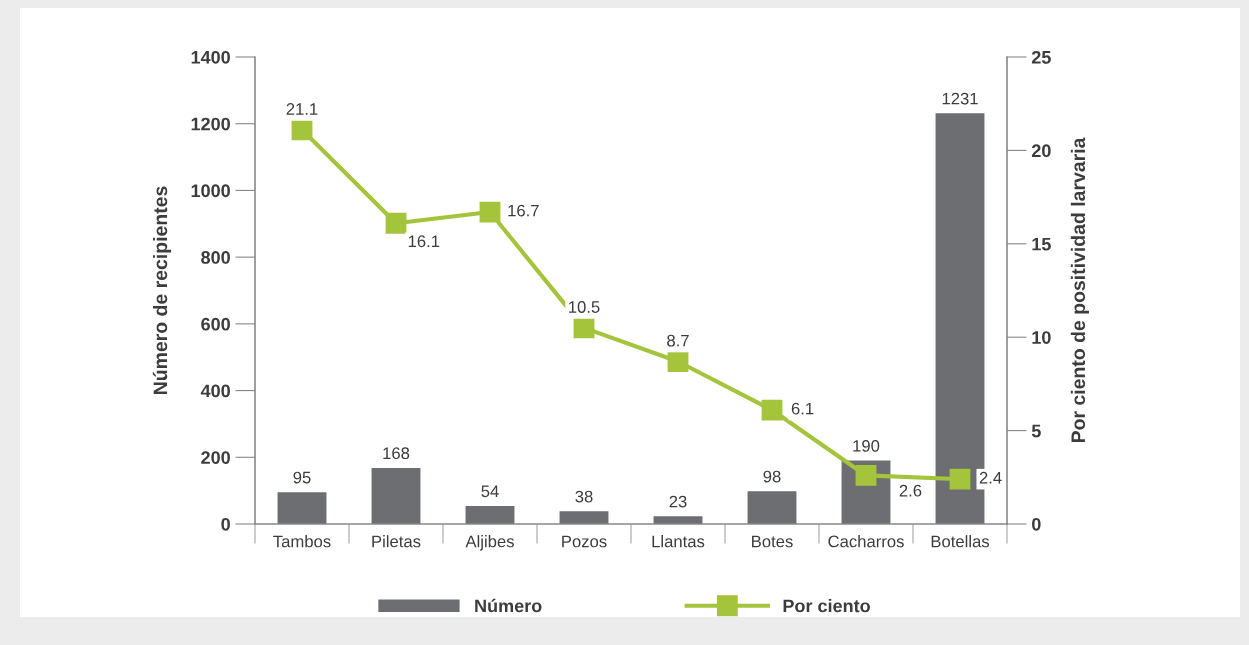 The width and height of the screenshot is (1249, 645). I want to click on data-label: 190, so click(866, 445).